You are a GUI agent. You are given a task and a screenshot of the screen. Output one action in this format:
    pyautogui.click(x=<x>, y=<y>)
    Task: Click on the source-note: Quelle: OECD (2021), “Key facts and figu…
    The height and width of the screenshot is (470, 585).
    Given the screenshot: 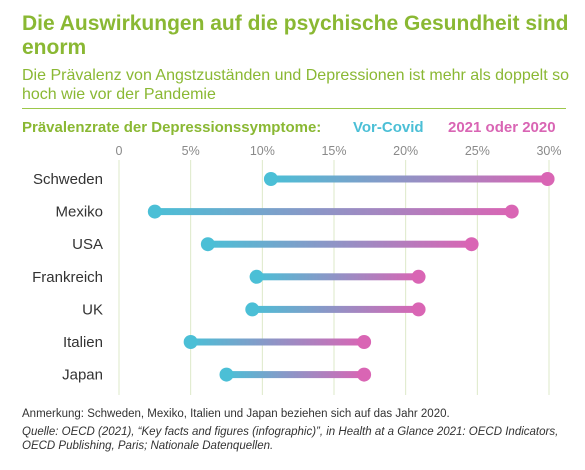 What is the action you would take?
    pyautogui.click(x=290, y=439)
    